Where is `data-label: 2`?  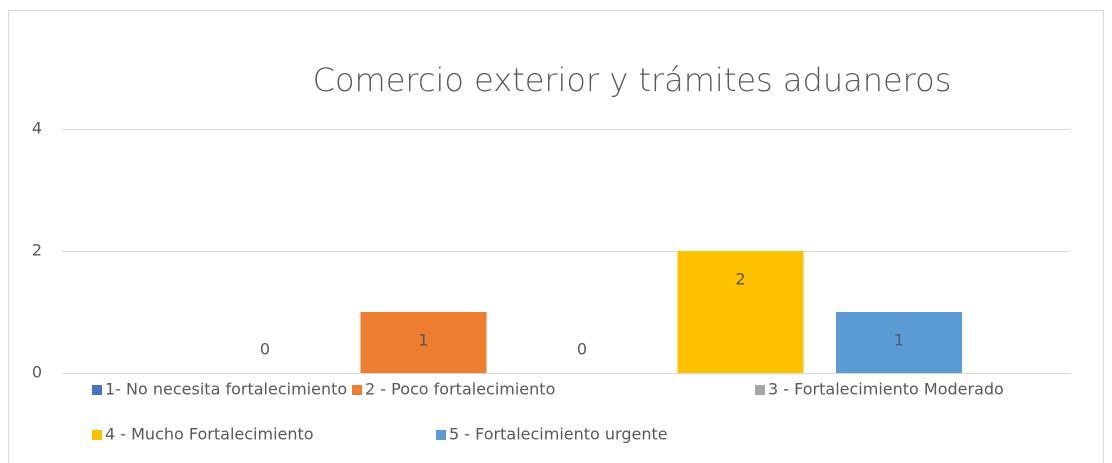
data-label: 2 is located at coordinates (740, 279).